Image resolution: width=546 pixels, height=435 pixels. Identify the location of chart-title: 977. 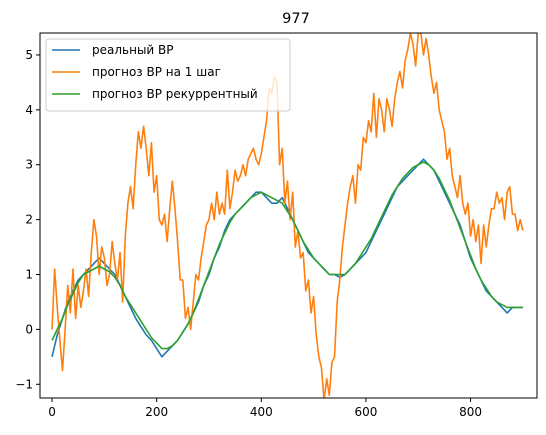
(296, 19).